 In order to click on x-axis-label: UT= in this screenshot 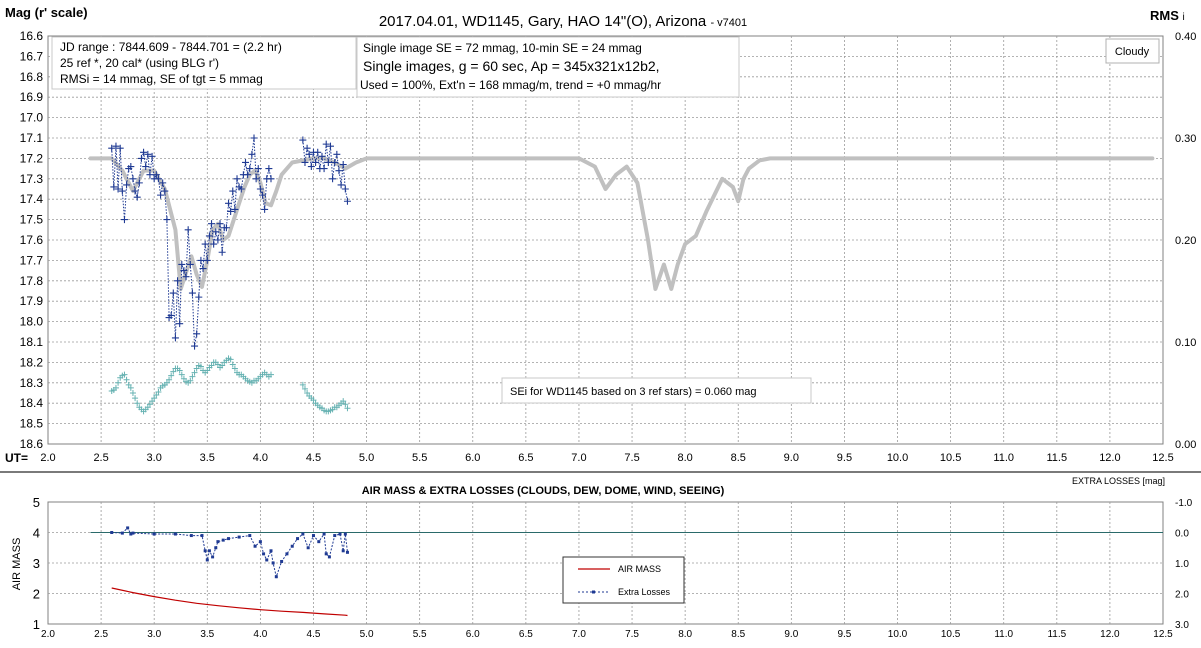, I will do `click(16, 458)`.